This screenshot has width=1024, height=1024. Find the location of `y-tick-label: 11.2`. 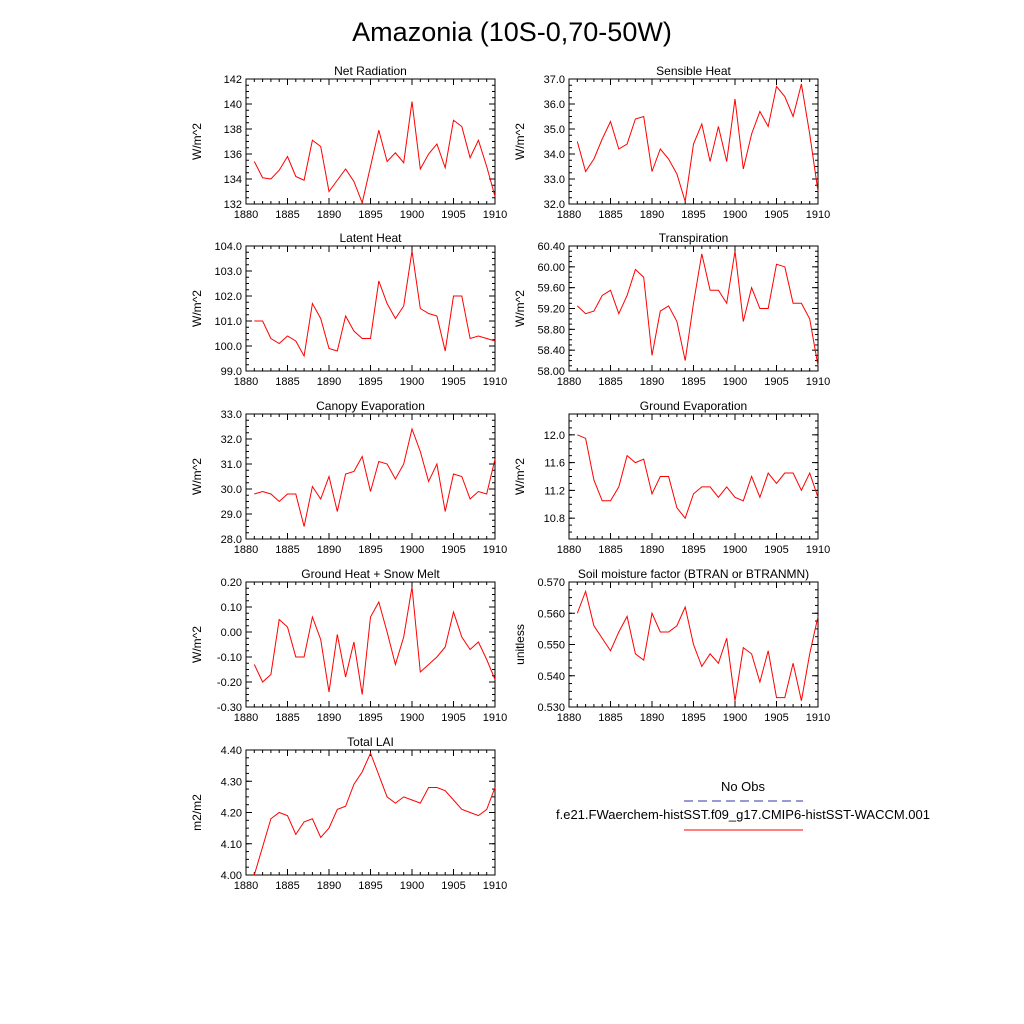

y-tick-label: 11.2 is located at coordinates (554, 491).